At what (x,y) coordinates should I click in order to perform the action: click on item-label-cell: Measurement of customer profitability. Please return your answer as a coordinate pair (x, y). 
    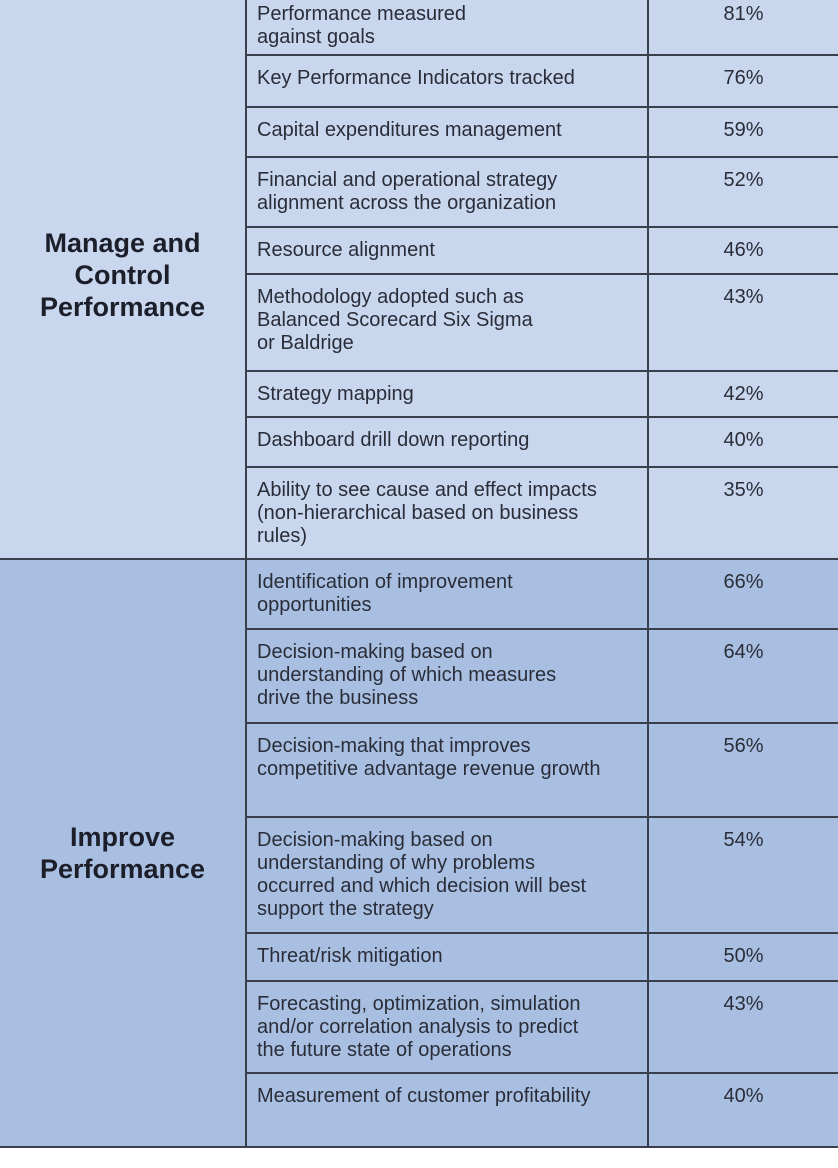
    Looking at the image, I should click on (447, 1110).